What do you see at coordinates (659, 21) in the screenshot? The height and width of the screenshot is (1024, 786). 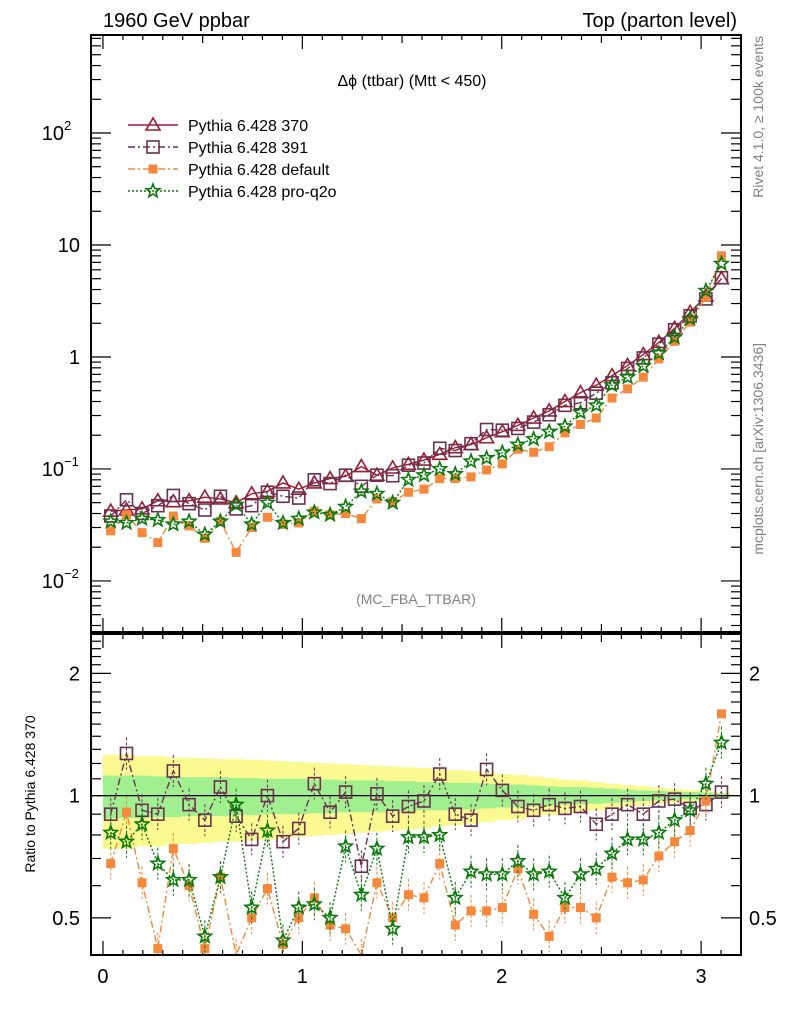 I see `header-right: Top (parton level)` at bounding box center [659, 21].